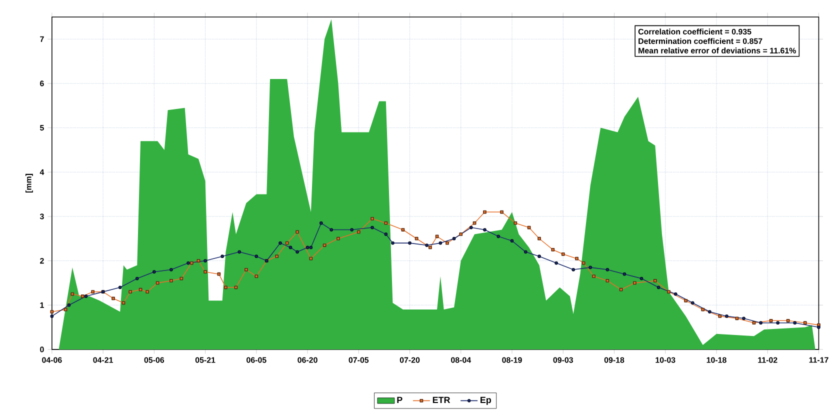 The image size is (832, 414). Describe the element at coordinates (399, 399) in the screenshot. I see `legend-label: P` at that location.